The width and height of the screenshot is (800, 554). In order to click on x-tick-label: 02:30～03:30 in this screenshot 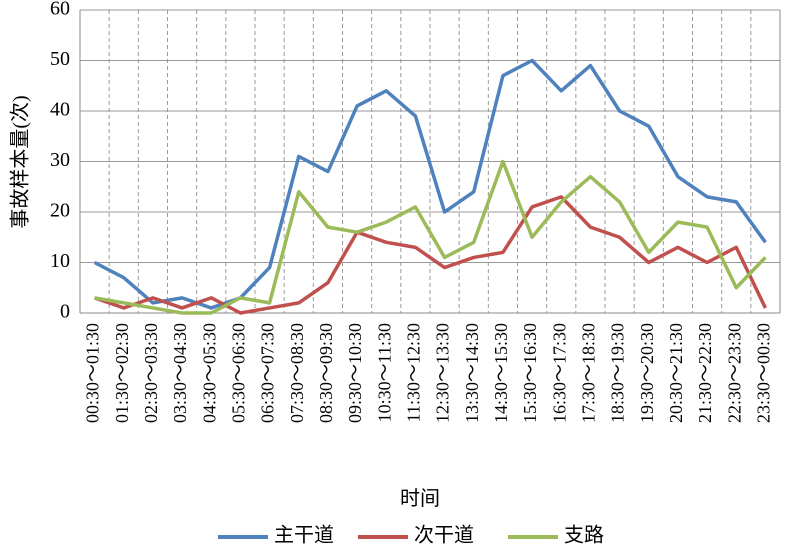, I will do `click(151, 373)`.